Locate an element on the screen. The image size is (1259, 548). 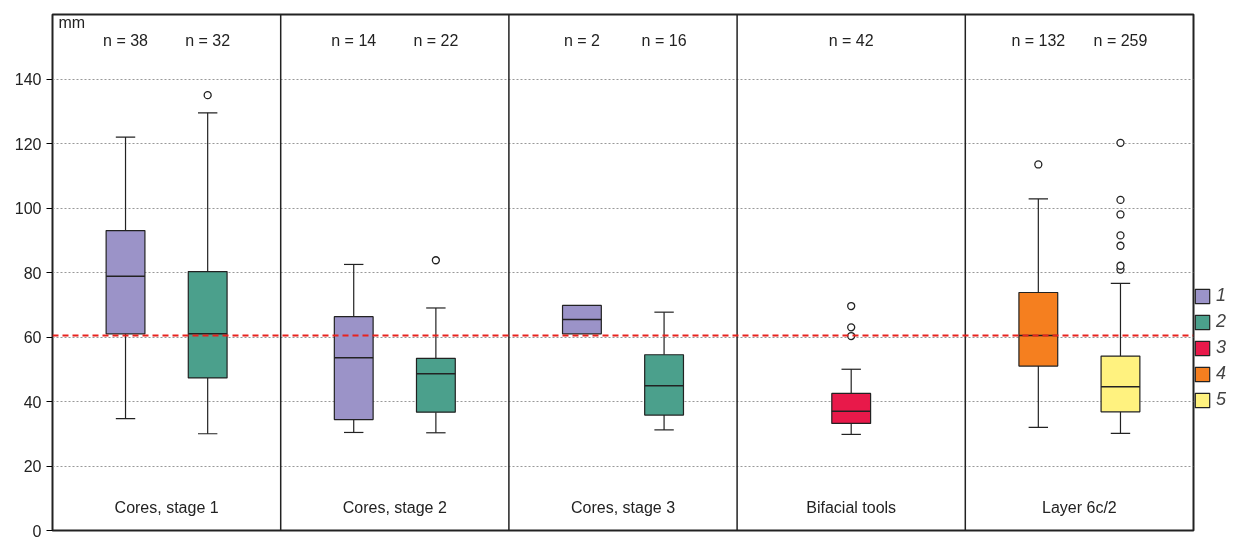
y-axis-title: mm is located at coordinates (72, 22).